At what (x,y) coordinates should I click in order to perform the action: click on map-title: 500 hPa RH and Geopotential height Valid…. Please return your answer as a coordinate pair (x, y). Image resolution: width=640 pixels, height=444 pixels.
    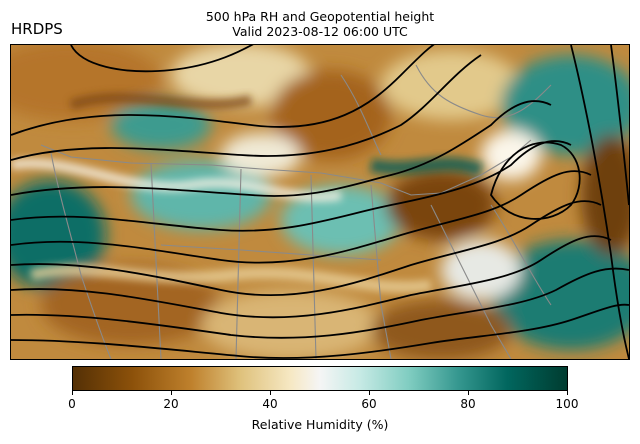
    Looking at the image, I should click on (320, 24).